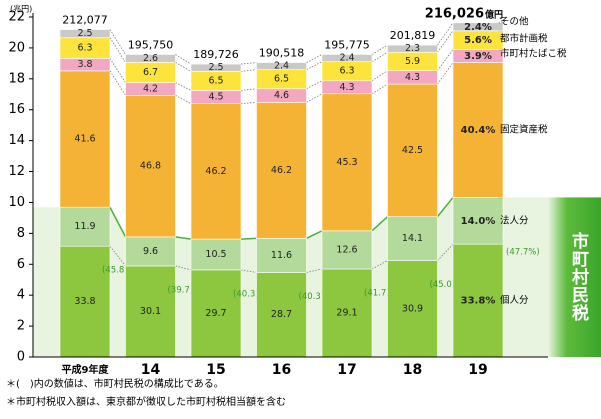 The image size is (601, 419). Describe the element at coordinates (150, 58) in the screenshot. I see `data-label: 2.6` at that location.